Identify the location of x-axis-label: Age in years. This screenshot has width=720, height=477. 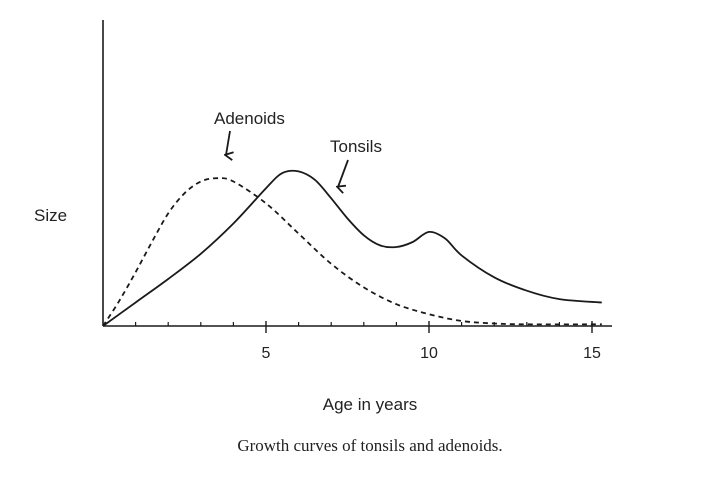
(370, 404).